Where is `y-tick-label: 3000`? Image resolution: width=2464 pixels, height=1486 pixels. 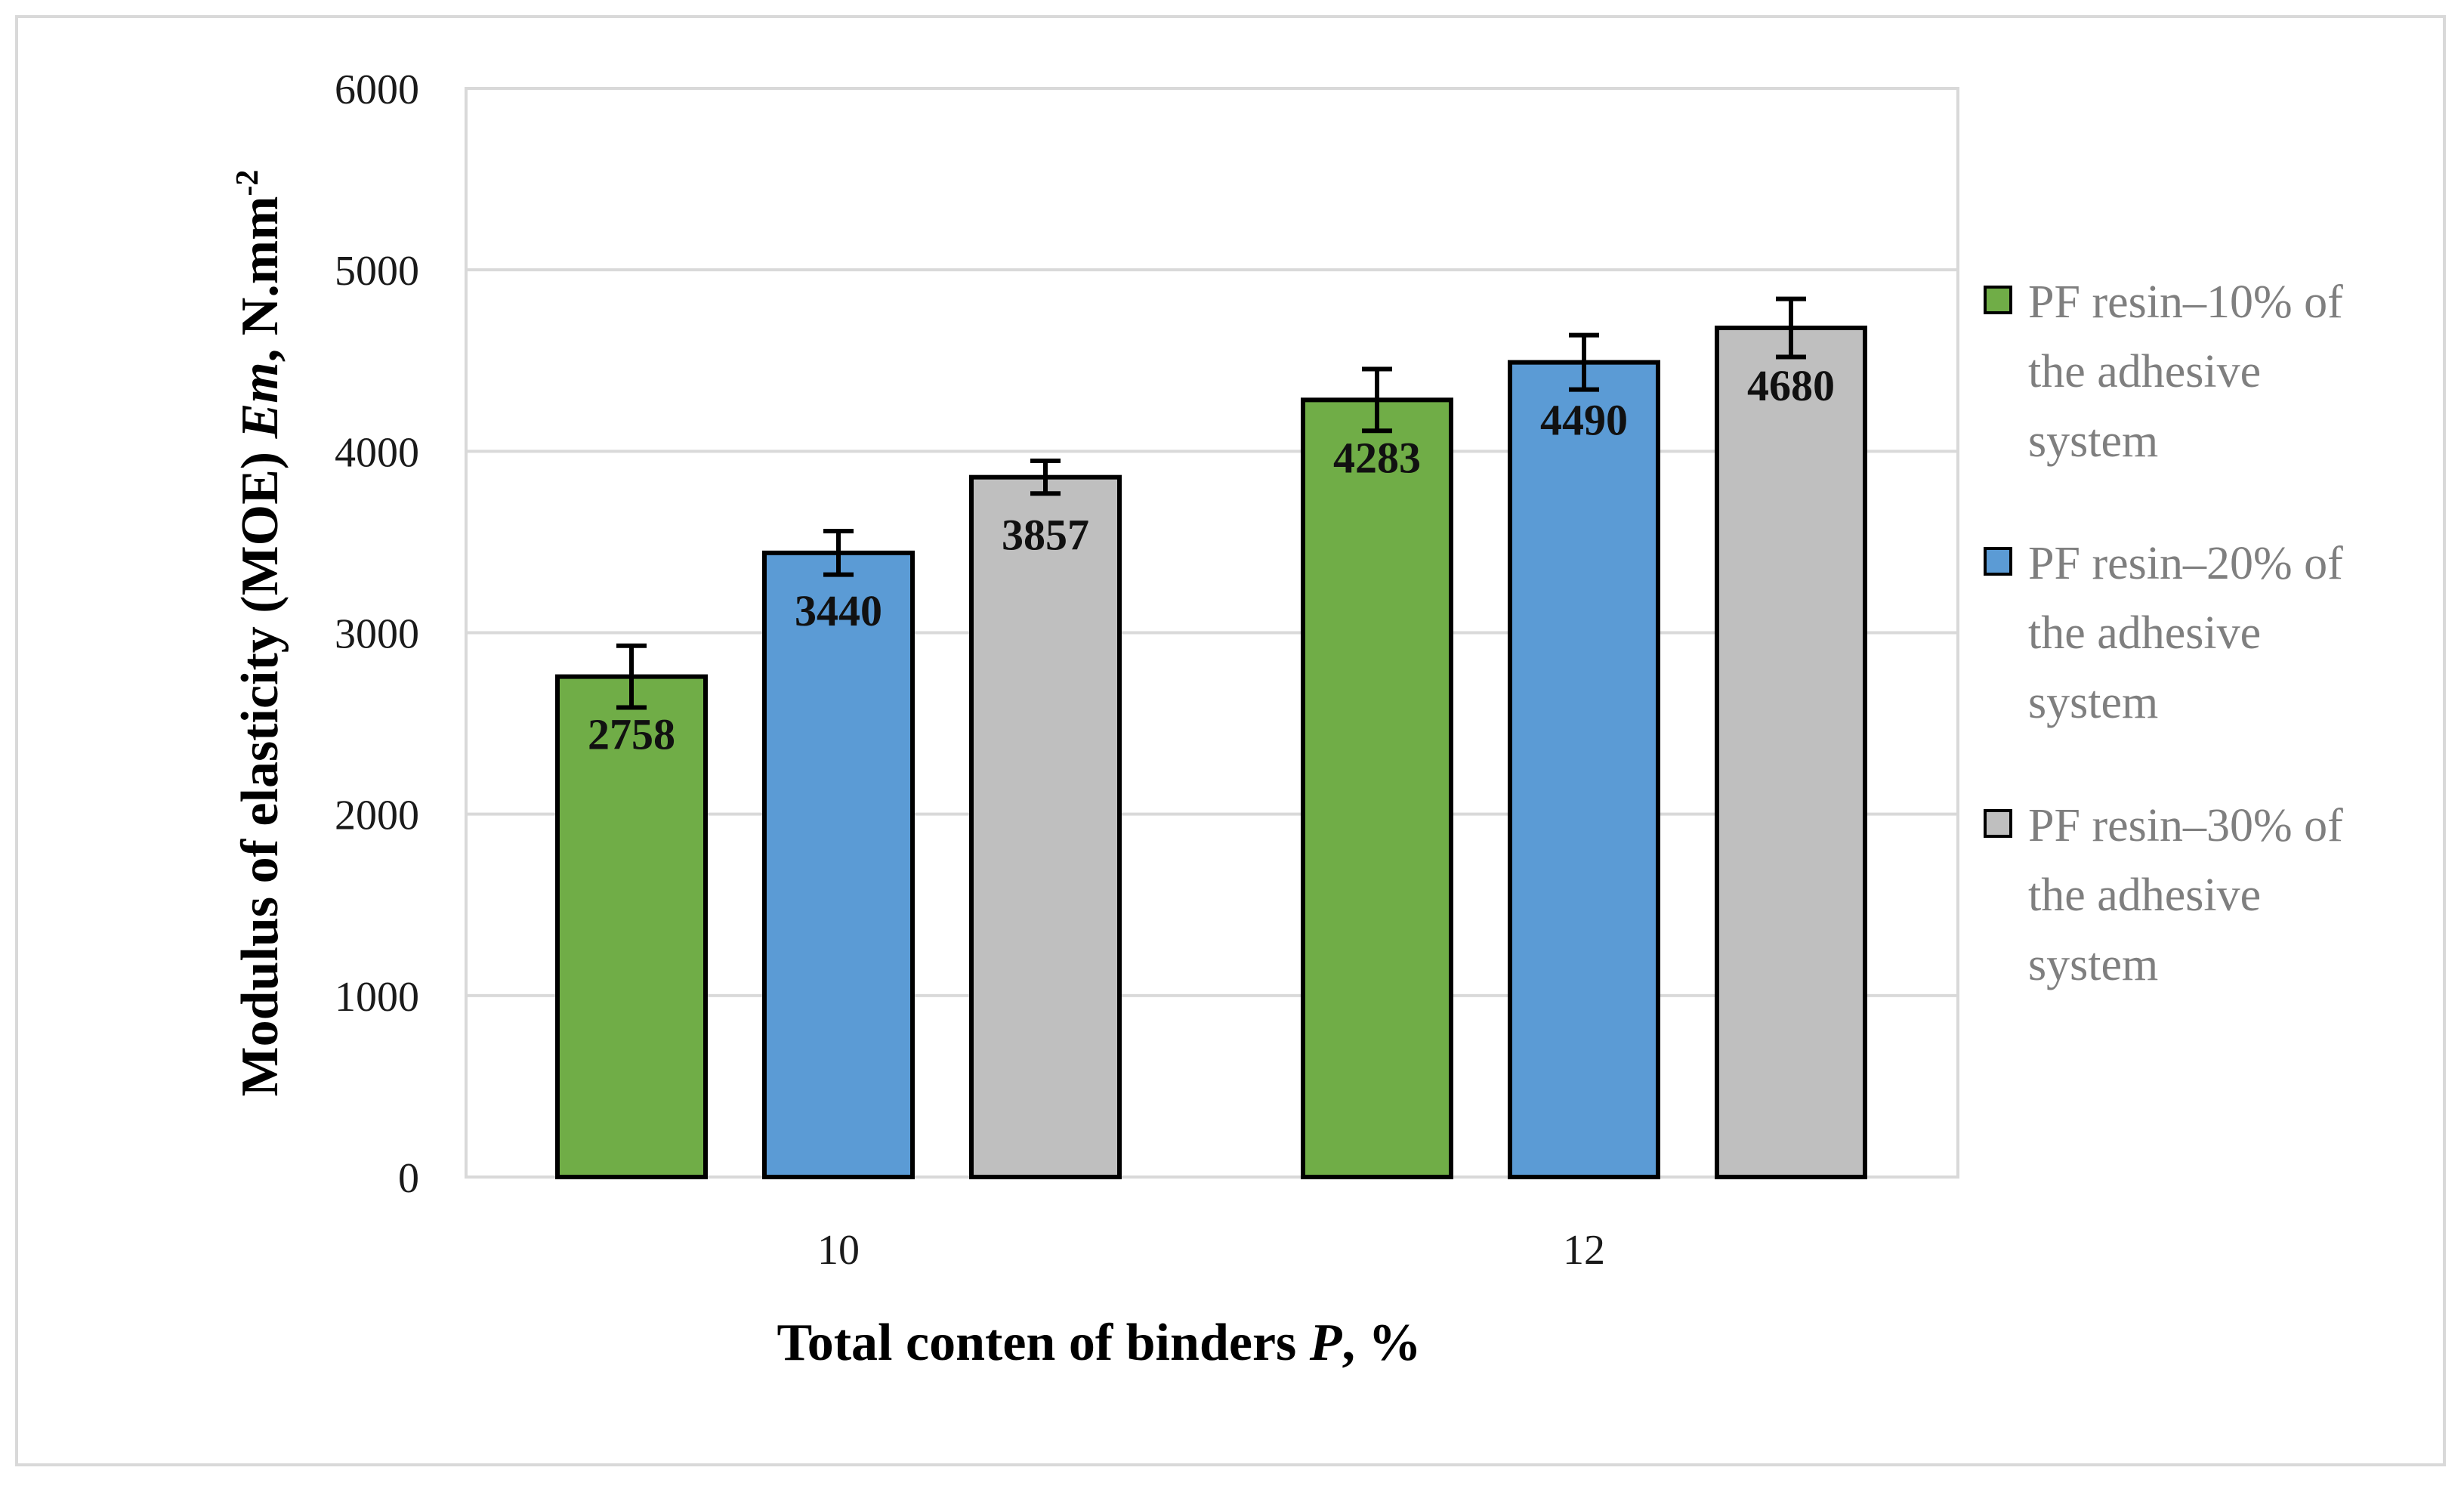
y-tick-label: 3000 is located at coordinates (377, 635).